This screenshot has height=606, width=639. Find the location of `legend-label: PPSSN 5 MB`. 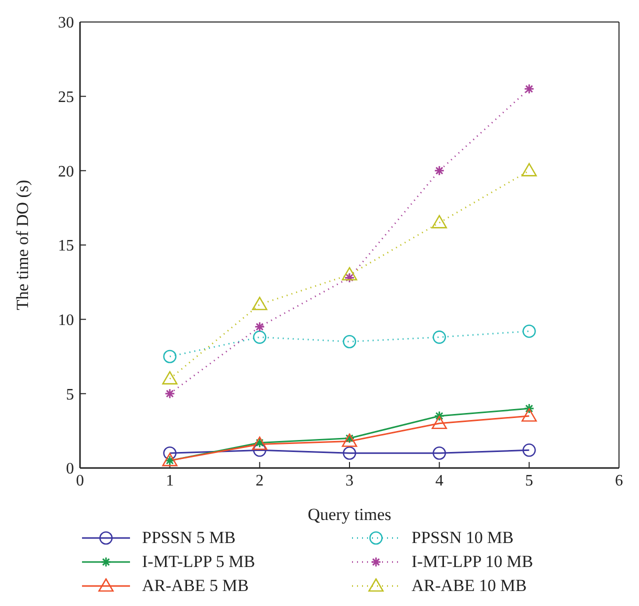

legend-label: PPSSN 5 MB is located at coordinates (189, 538).